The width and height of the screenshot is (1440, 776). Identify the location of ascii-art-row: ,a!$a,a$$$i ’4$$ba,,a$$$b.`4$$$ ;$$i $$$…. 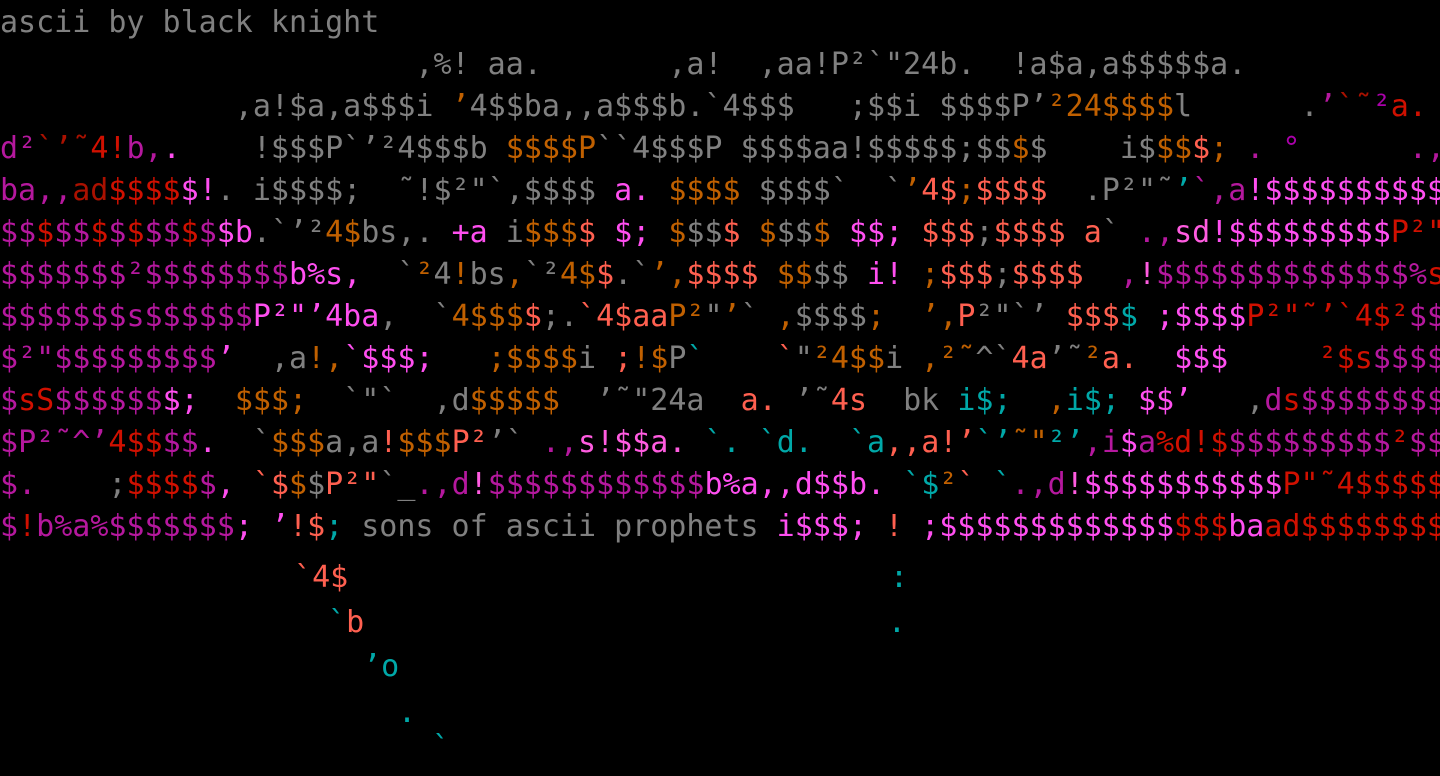
(713, 107).